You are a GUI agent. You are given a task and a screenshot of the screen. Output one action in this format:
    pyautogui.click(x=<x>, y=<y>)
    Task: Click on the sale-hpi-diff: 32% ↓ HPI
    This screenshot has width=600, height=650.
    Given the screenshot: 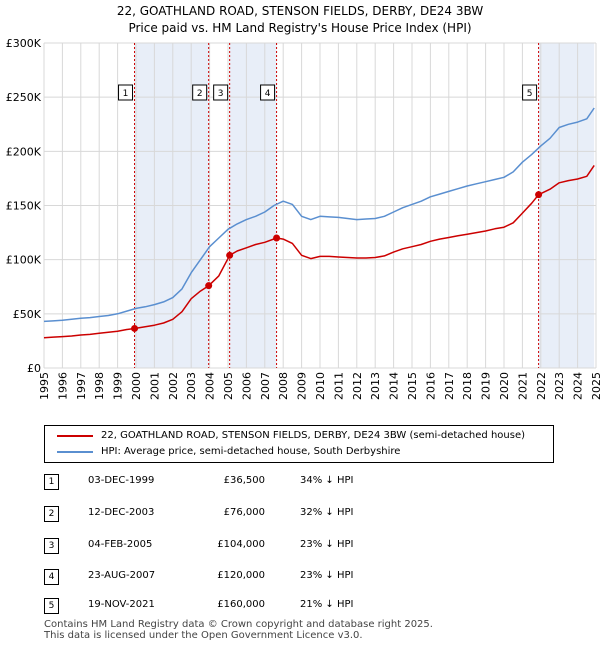 What is the action you would take?
    pyautogui.click(x=327, y=512)
    